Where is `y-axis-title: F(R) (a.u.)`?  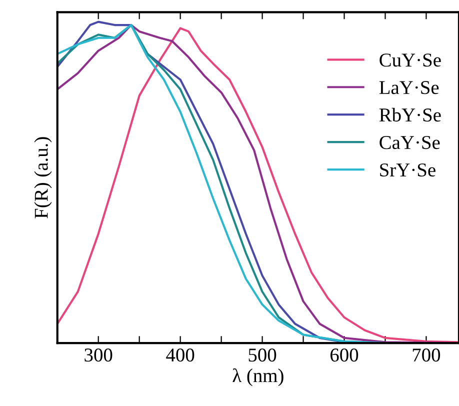
y-axis-title: F(R) (a.u.) is located at coordinates (43, 177).